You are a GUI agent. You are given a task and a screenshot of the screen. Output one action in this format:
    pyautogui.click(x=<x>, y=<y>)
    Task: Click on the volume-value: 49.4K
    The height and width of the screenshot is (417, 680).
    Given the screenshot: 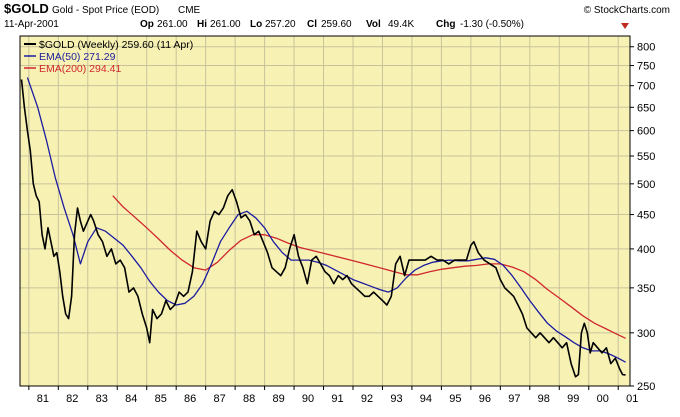 What is the action you would take?
    pyautogui.click(x=401, y=24)
    